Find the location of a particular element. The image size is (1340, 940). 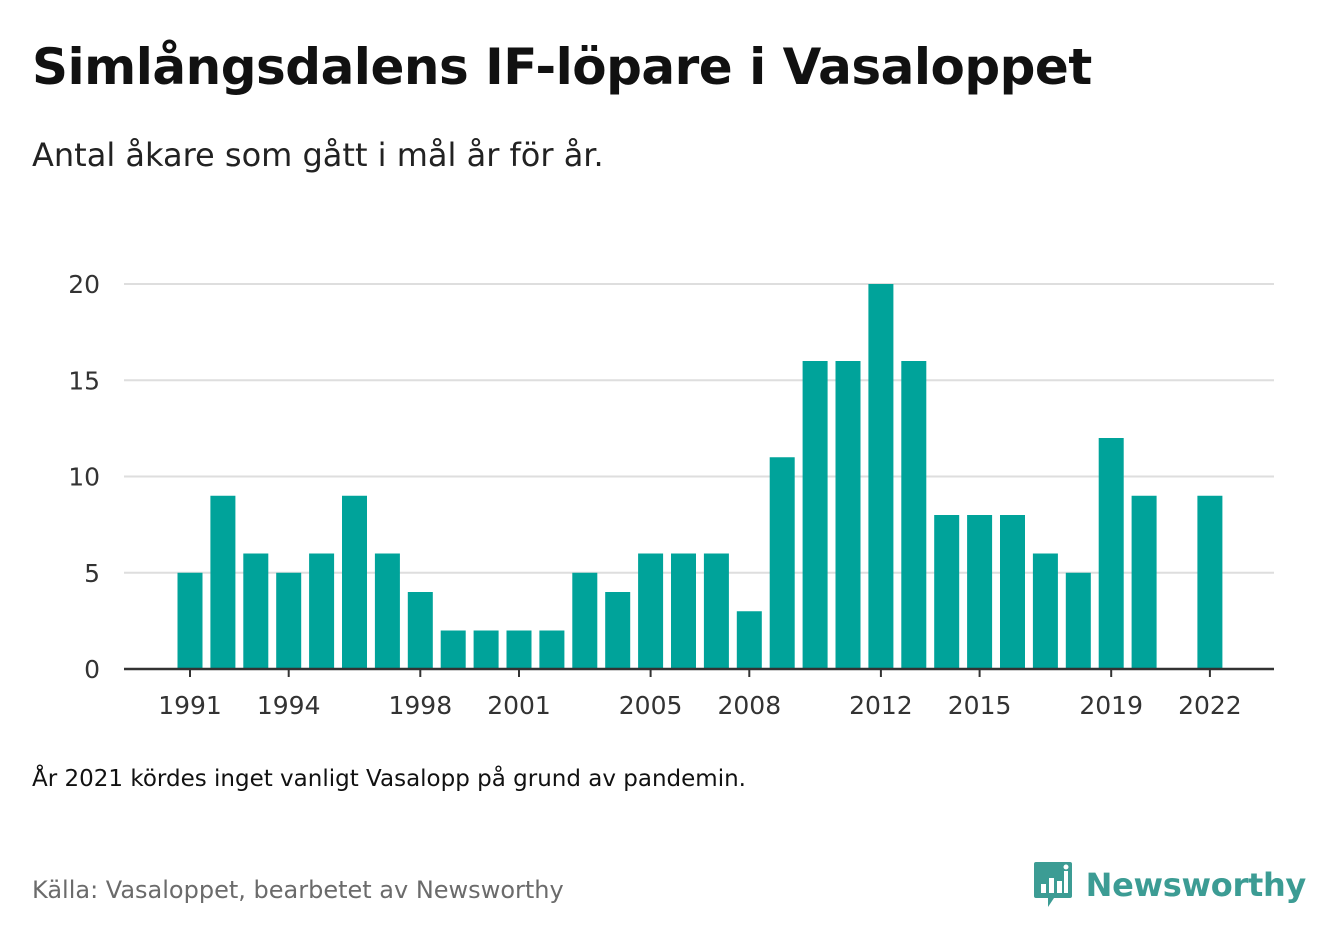

x-tick-label: 1998 is located at coordinates (420, 705).